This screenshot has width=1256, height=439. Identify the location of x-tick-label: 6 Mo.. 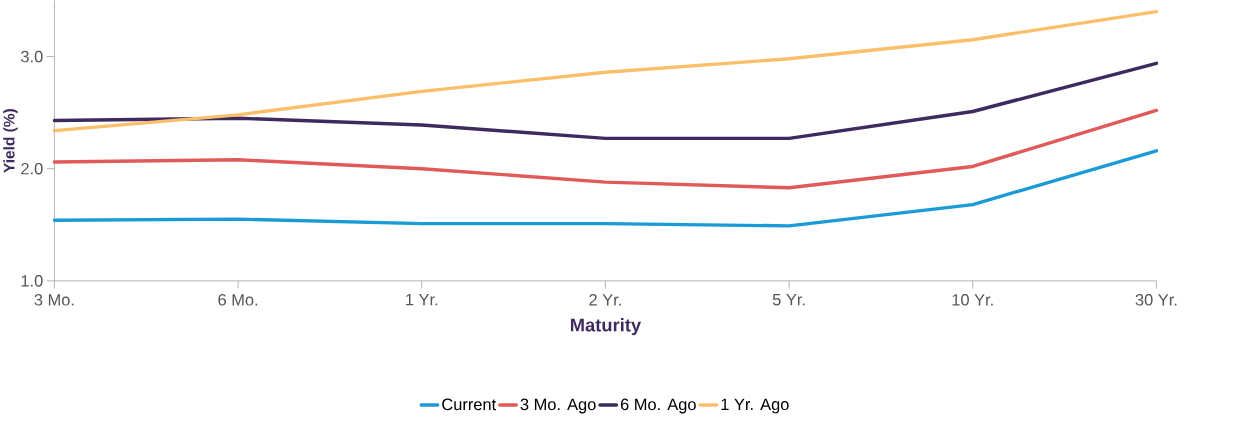
(238, 299).